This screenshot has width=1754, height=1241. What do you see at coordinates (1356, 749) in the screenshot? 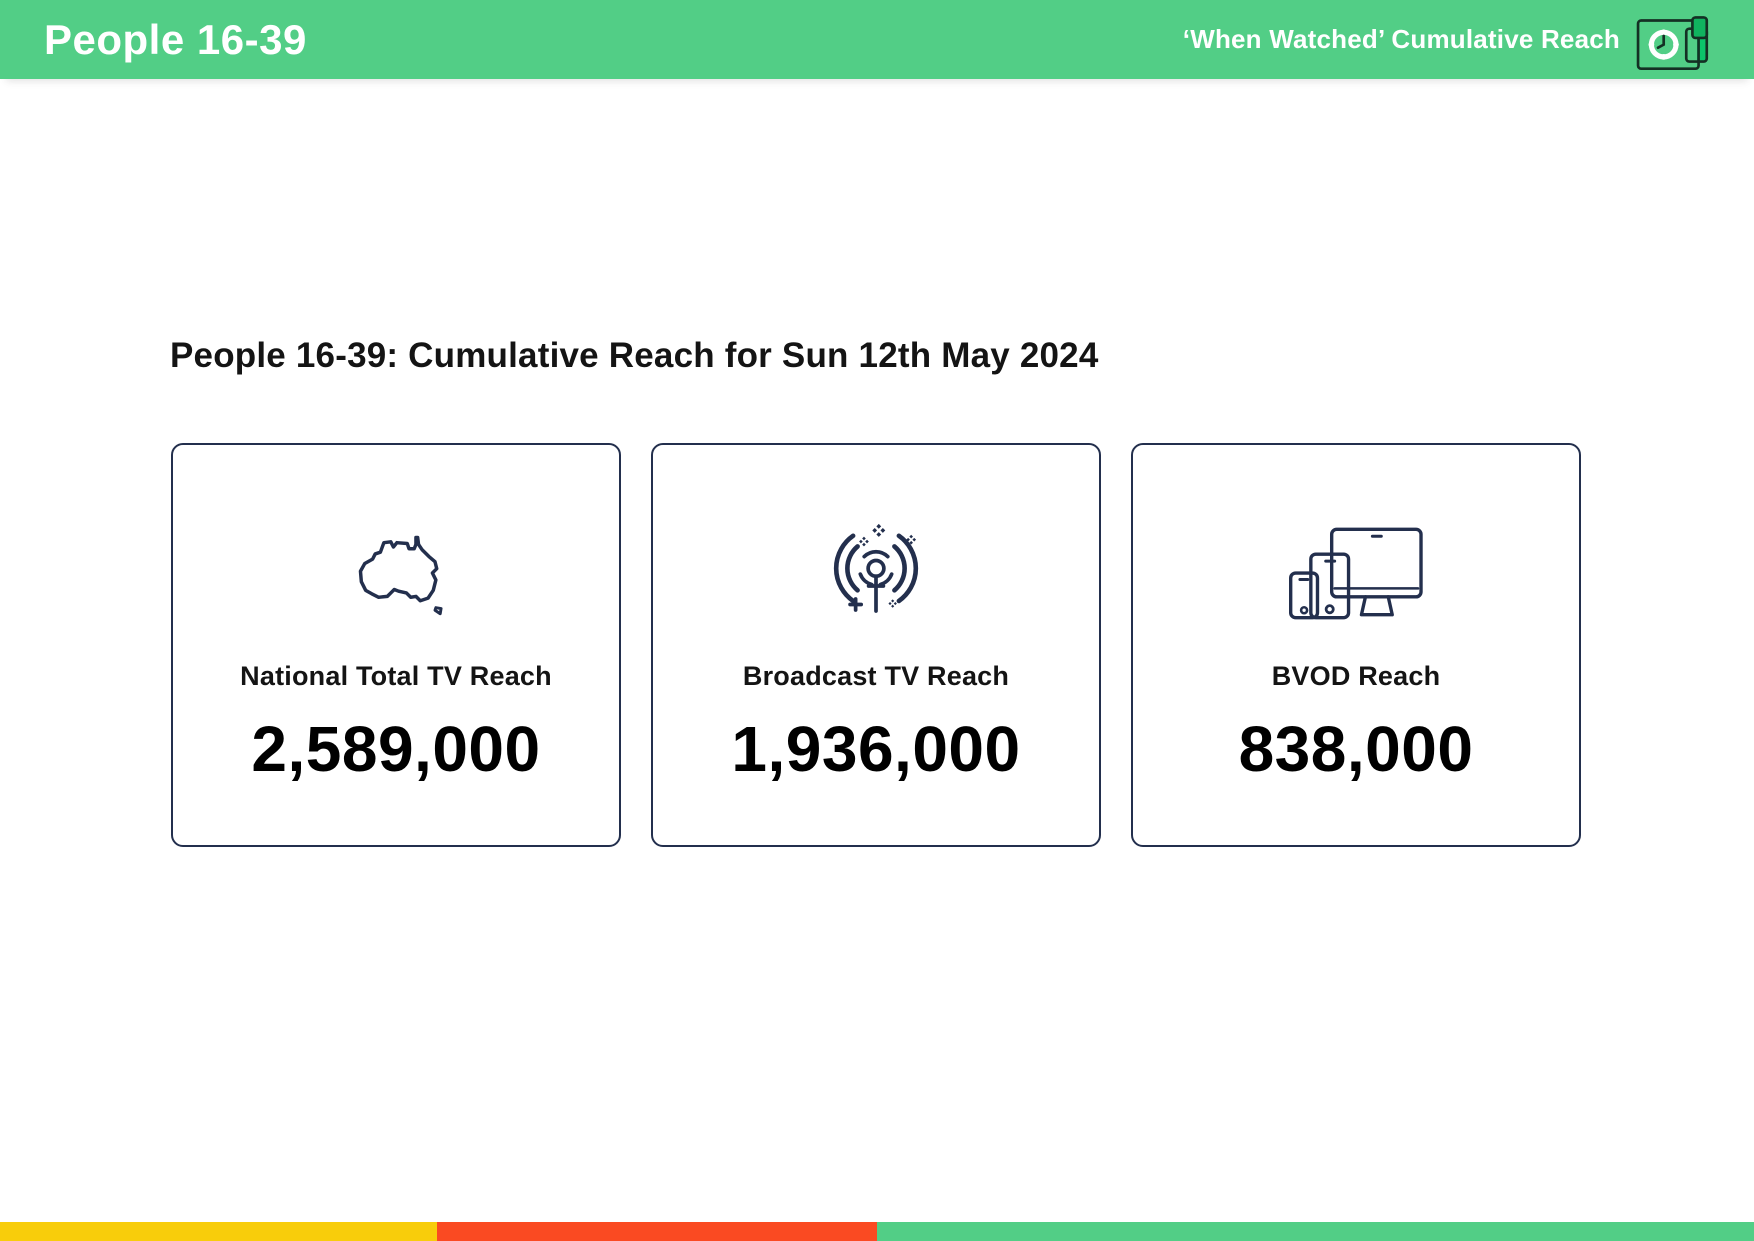
I see `kpi-value: 838,000` at bounding box center [1356, 749].